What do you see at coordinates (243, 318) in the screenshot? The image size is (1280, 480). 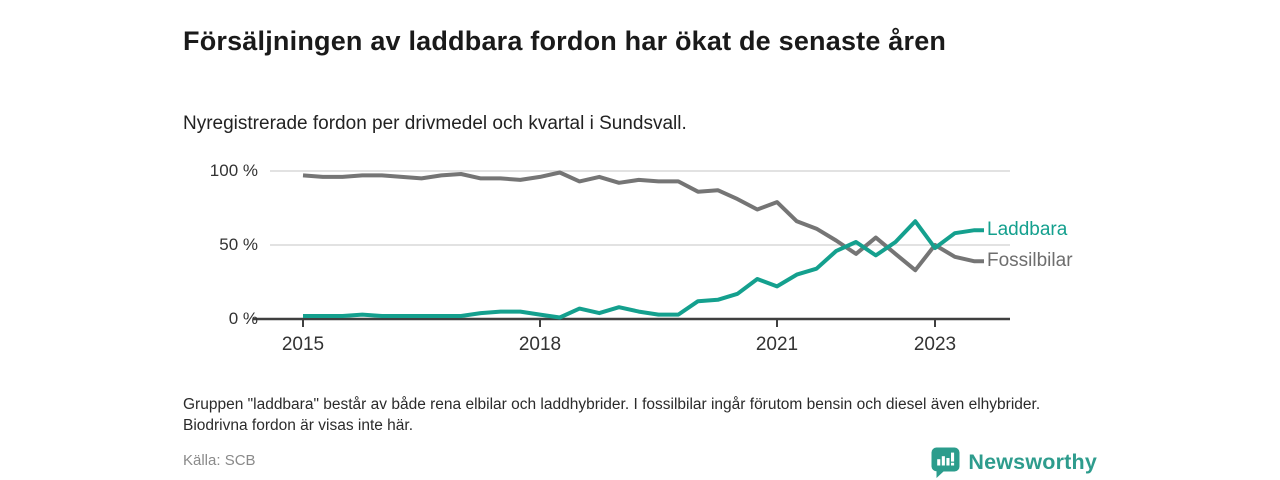 I see `y-axis-label: 0 %` at bounding box center [243, 318].